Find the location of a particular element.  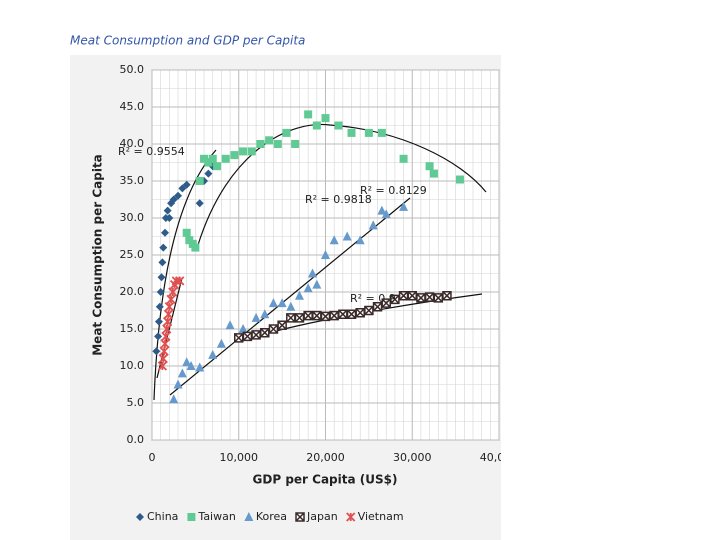

x-tick-label: 0 is located at coordinates (152, 457).